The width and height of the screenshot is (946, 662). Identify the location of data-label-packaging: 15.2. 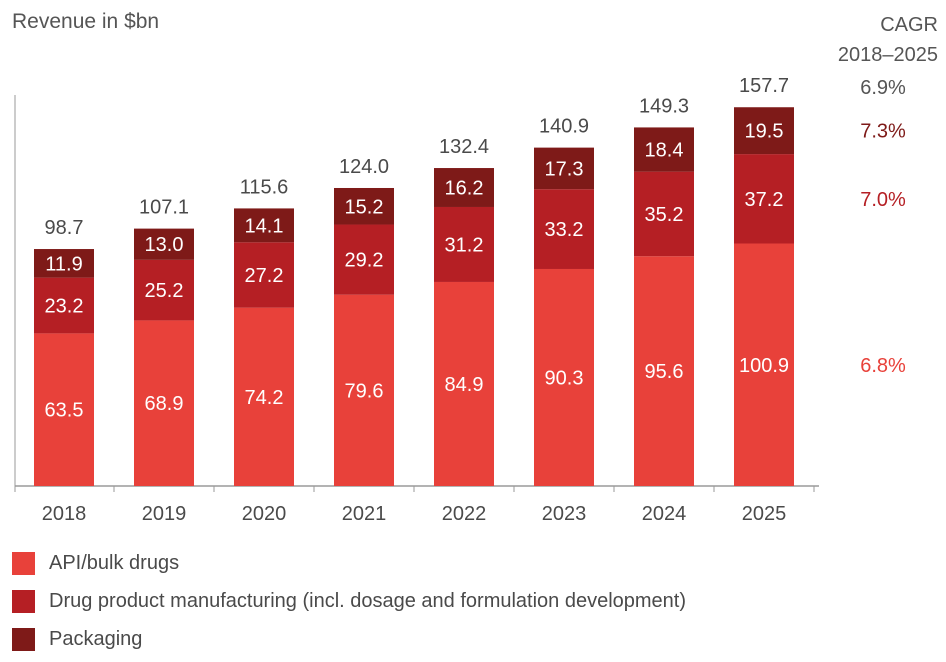
(364, 207).